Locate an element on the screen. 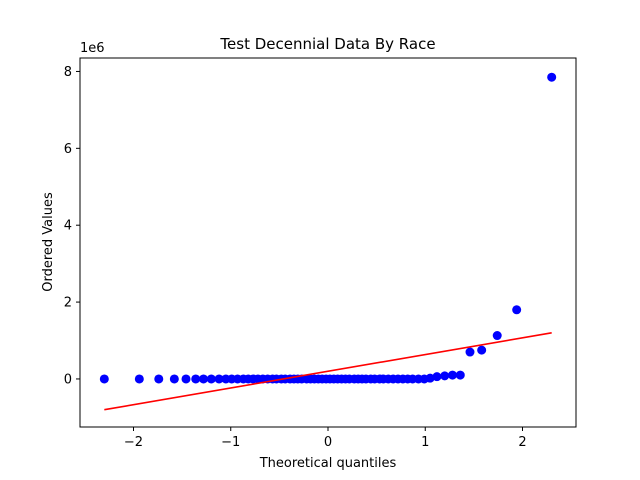 The image size is (640, 480). y-tick-label: 0 is located at coordinates (68, 379).